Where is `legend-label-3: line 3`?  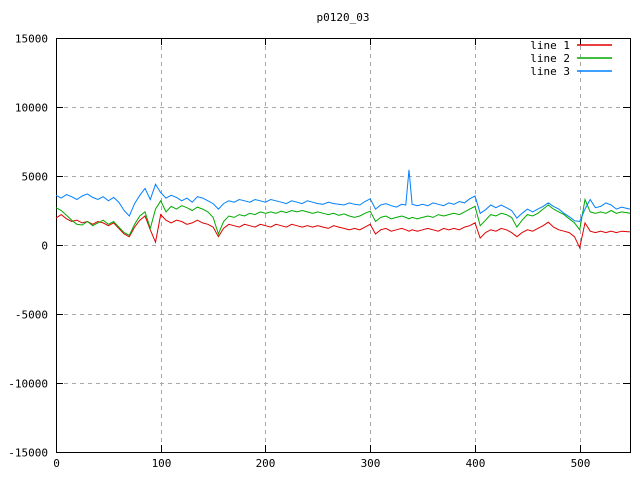 legend-label-3: line 3 is located at coordinates (550, 71).